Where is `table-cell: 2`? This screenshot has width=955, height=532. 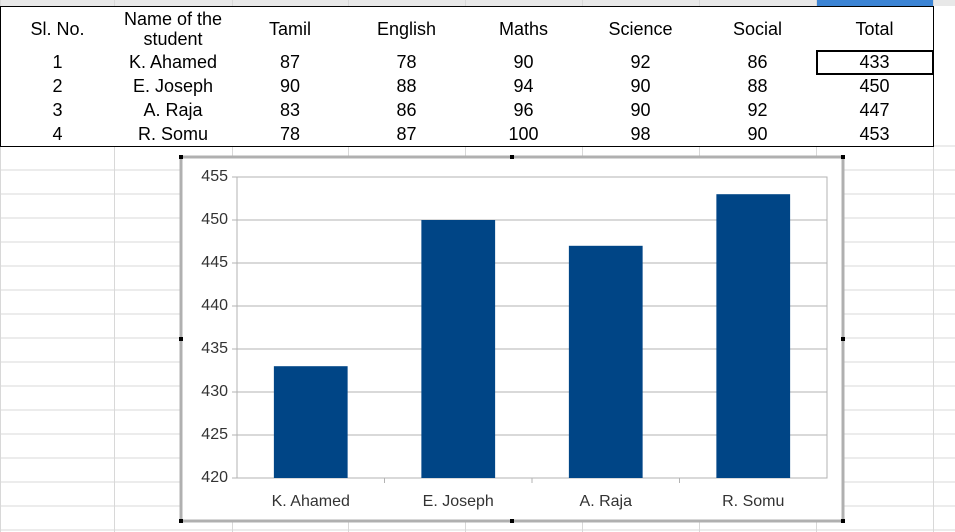 table-cell: 2 is located at coordinates (57, 86).